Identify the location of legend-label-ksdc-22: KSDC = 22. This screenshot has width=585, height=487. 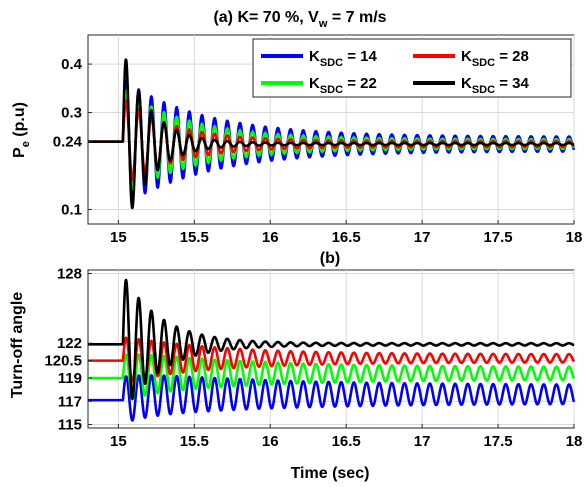
(343, 85).